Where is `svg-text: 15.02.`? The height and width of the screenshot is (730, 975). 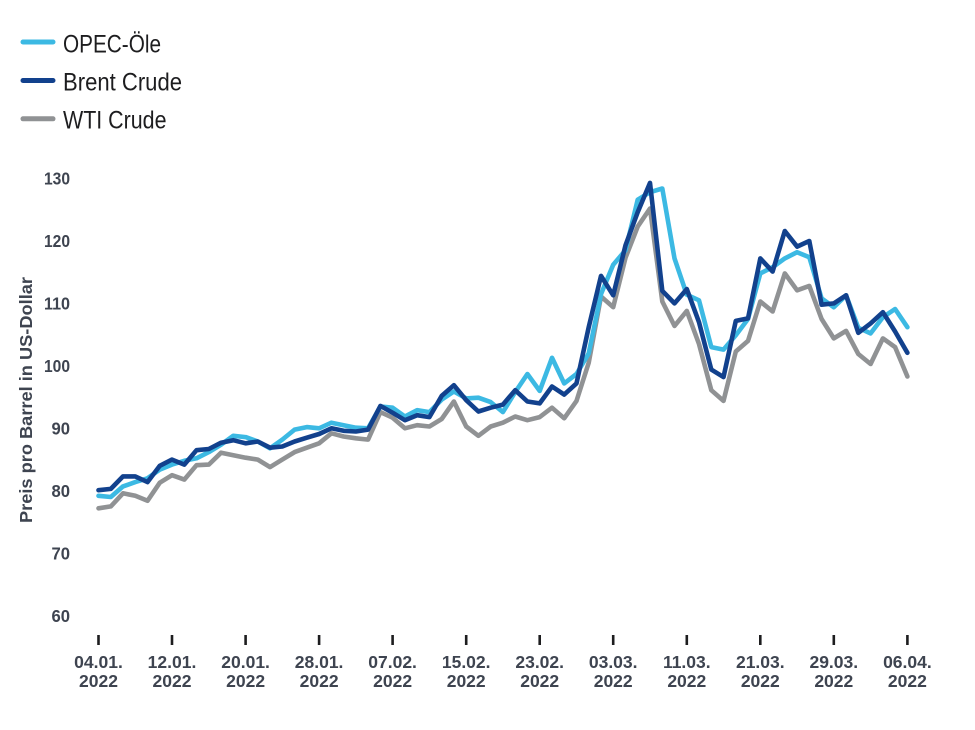
svg-text: 15.02. is located at coordinates (466, 662).